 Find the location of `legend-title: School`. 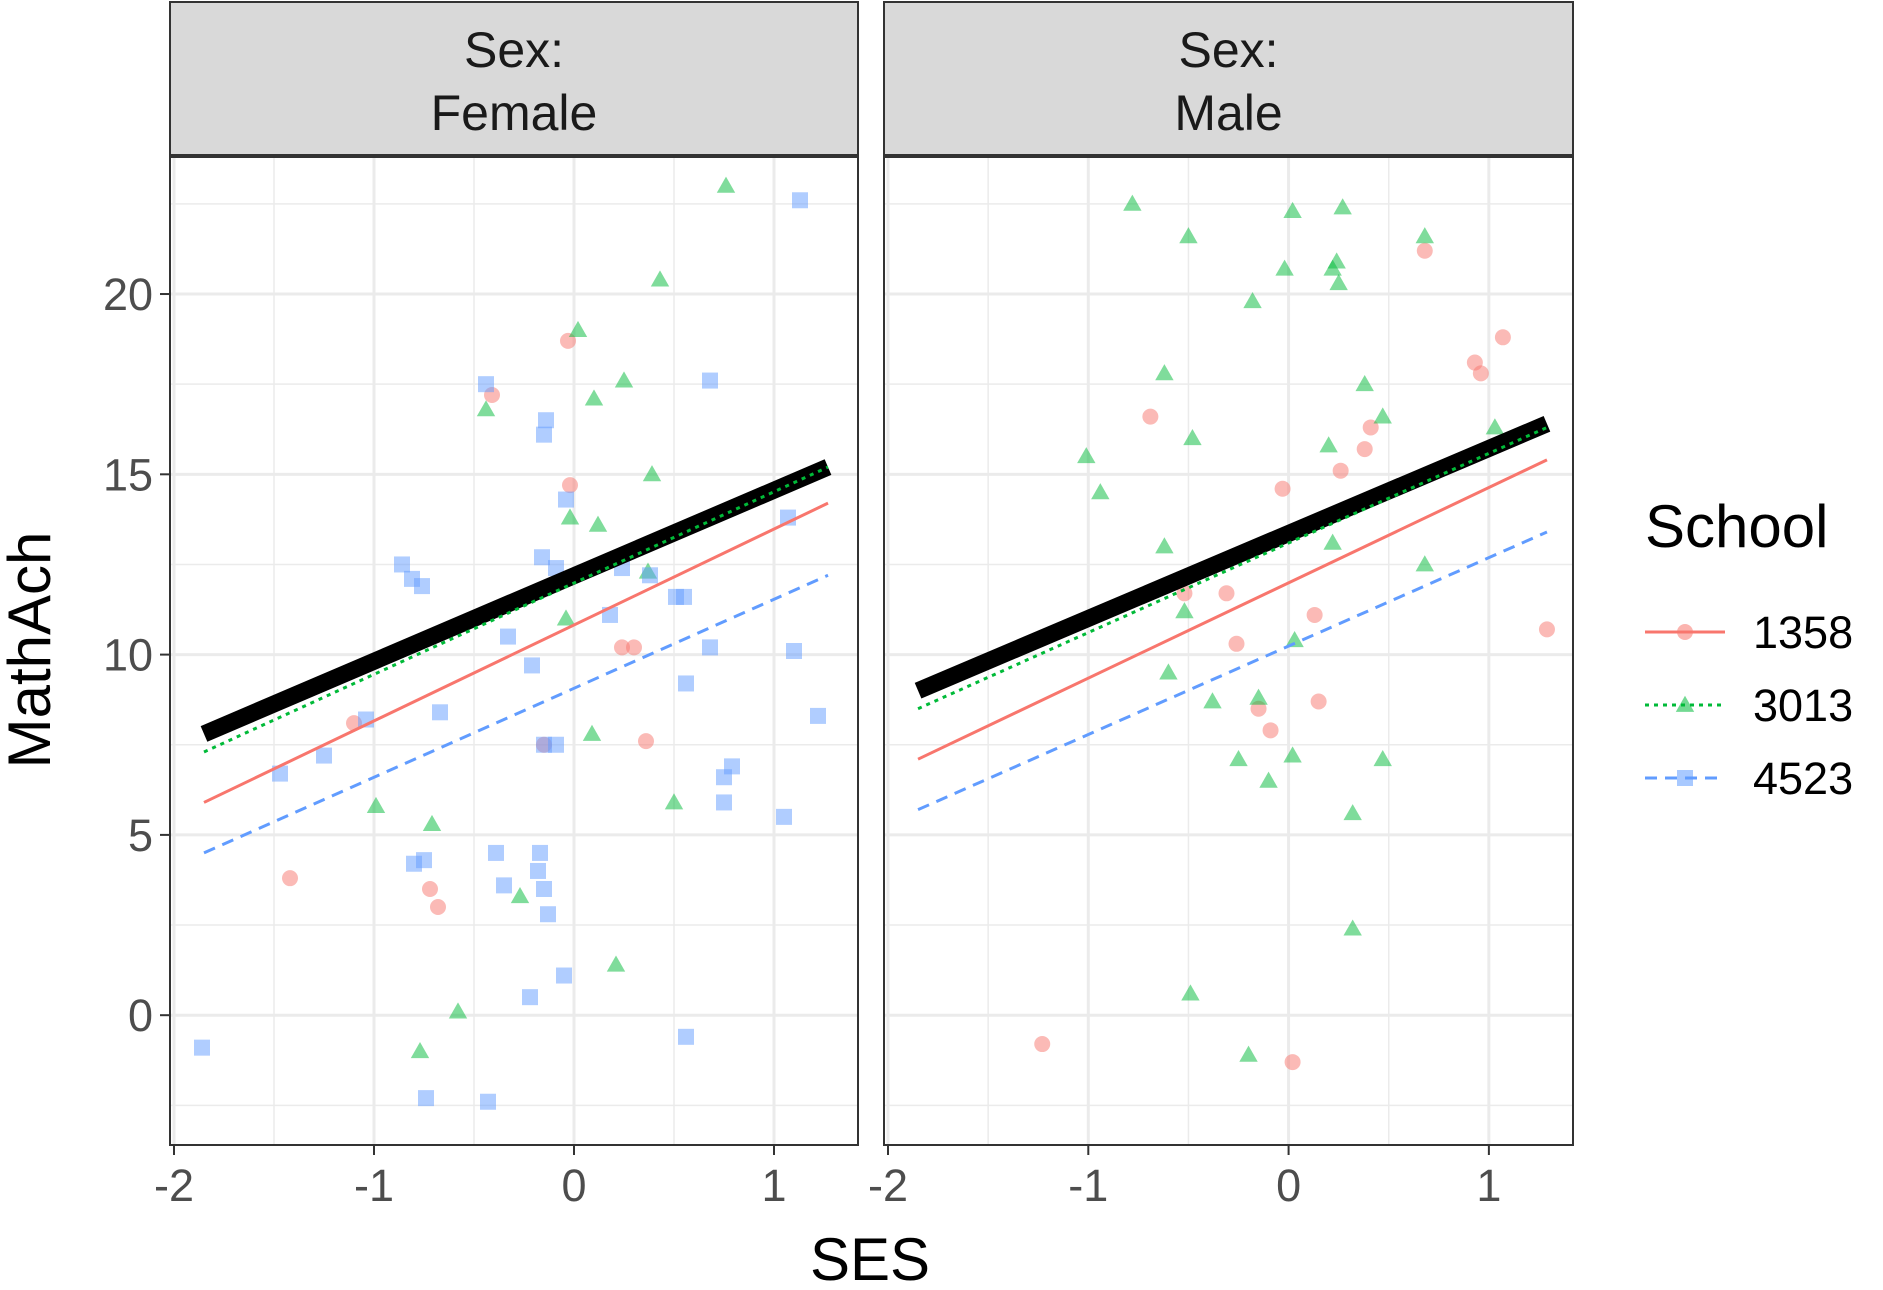

legend-title: School is located at coordinates (1736, 526).